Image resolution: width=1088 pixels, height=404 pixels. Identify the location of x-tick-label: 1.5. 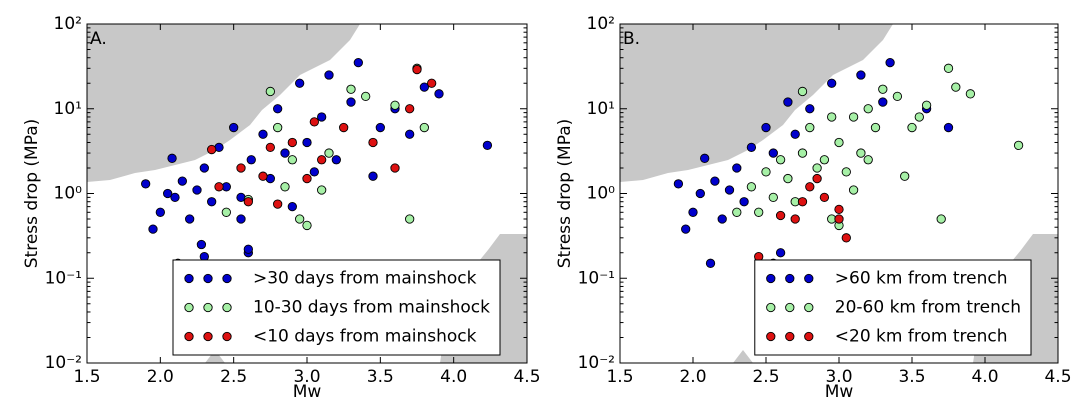
(619, 377).